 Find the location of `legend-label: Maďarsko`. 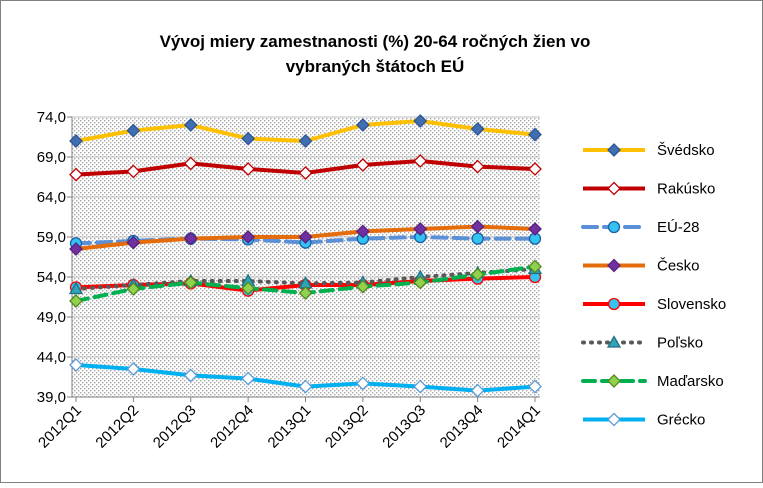

legend-label: Maďarsko is located at coordinates (690, 381).